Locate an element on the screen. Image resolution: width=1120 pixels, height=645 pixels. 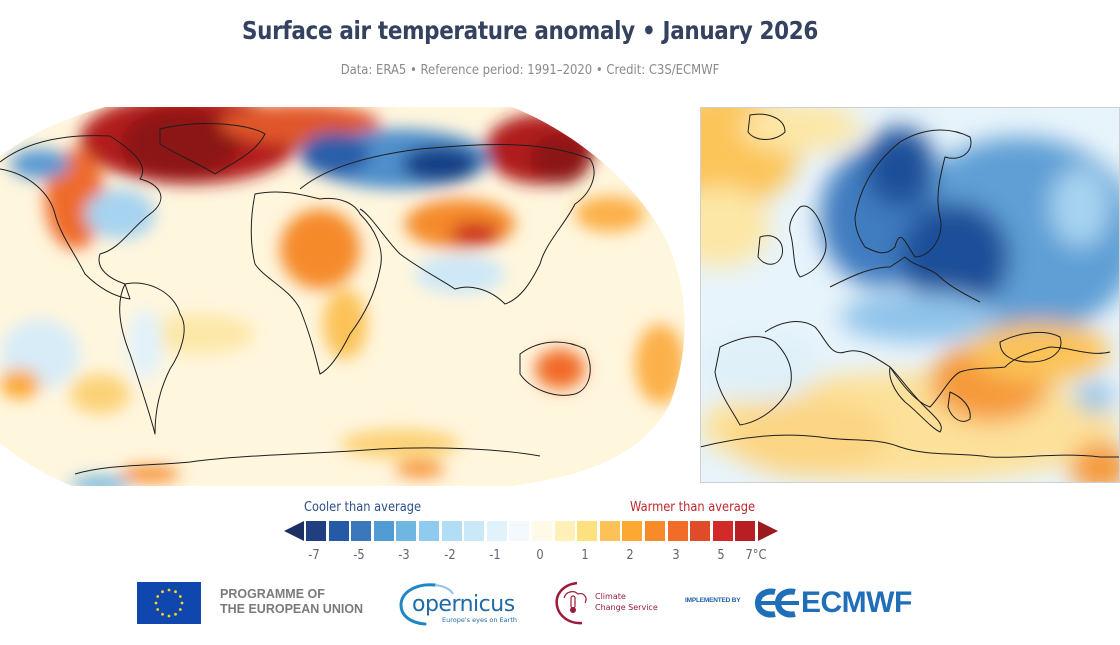
copernicus-wordmark: opernicus is located at coordinates (463, 604).